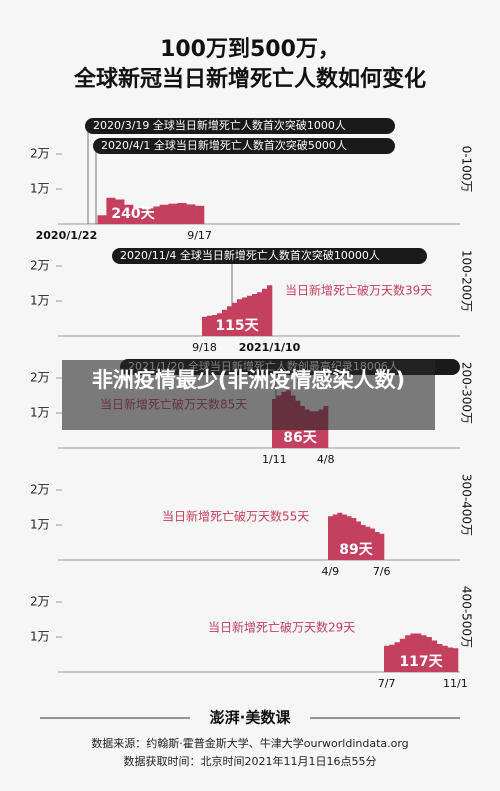 The image size is (500, 791). Describe the element at coordinates (467, 281) in the screenshot. I see `range-label: 100-200万` at that location.